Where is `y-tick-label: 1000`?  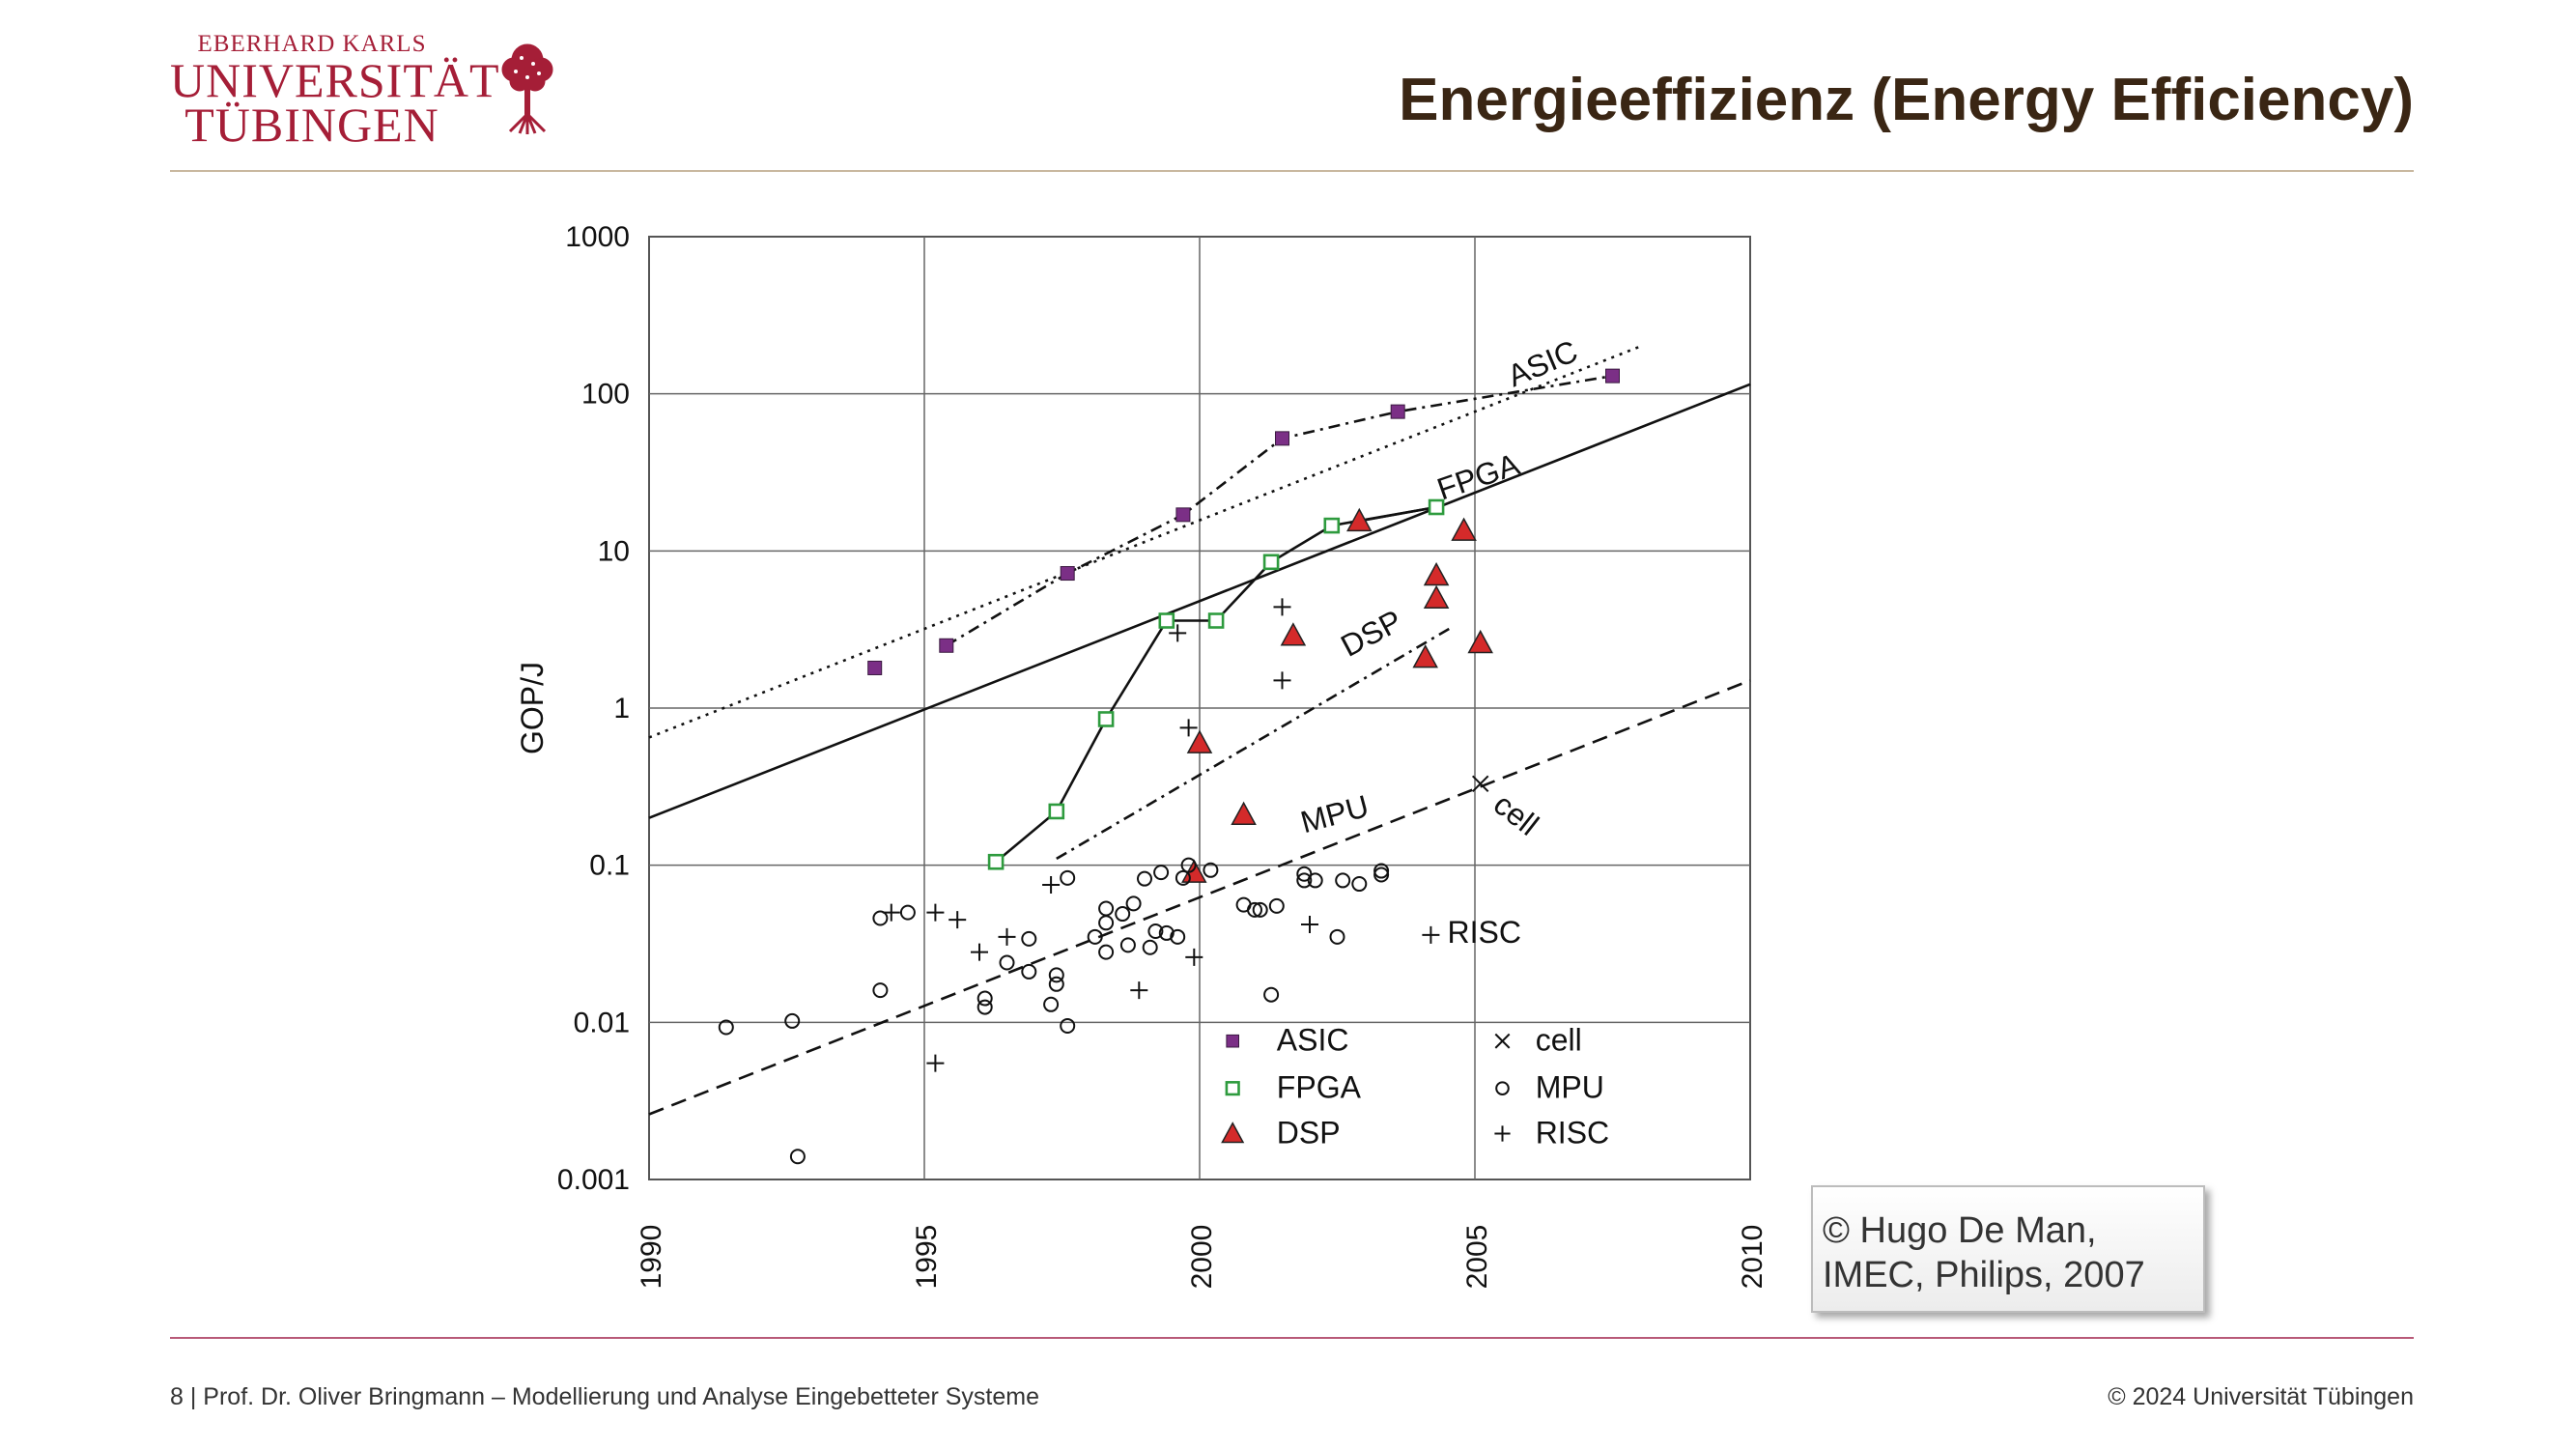 y-tick-label: 1000 is located at coordinates (597, 237).